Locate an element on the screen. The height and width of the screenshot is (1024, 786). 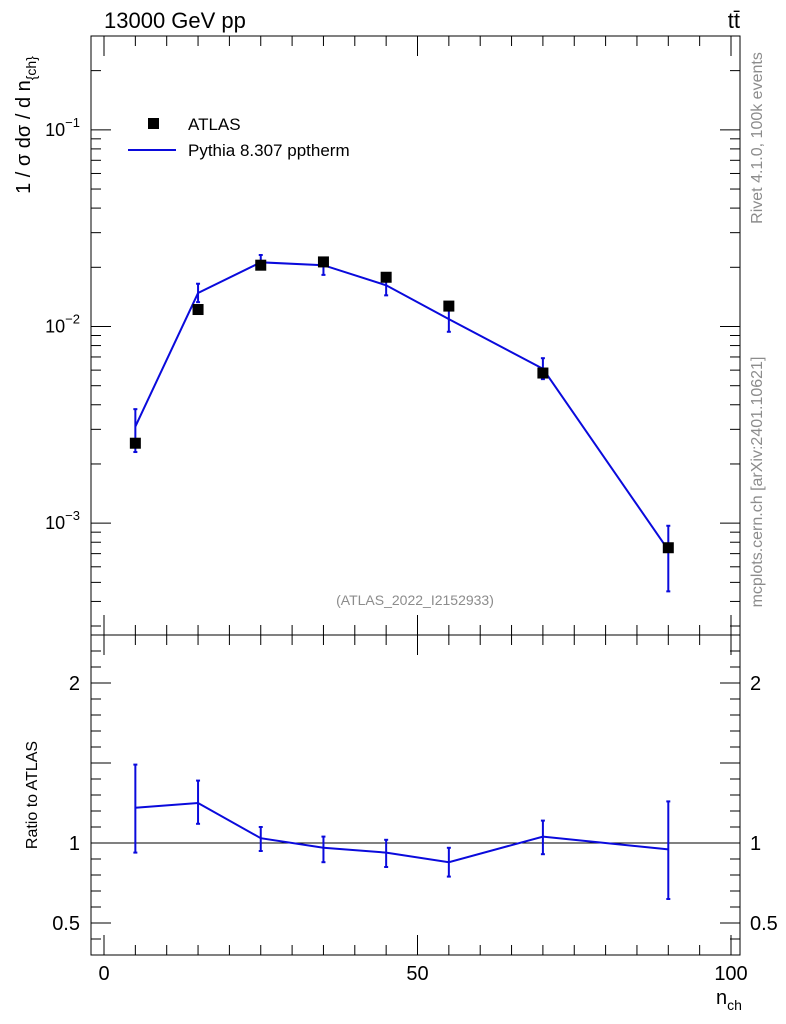
legend-label-mc: Pythia 8.307 pptherm is located at coordinates (269, 150).